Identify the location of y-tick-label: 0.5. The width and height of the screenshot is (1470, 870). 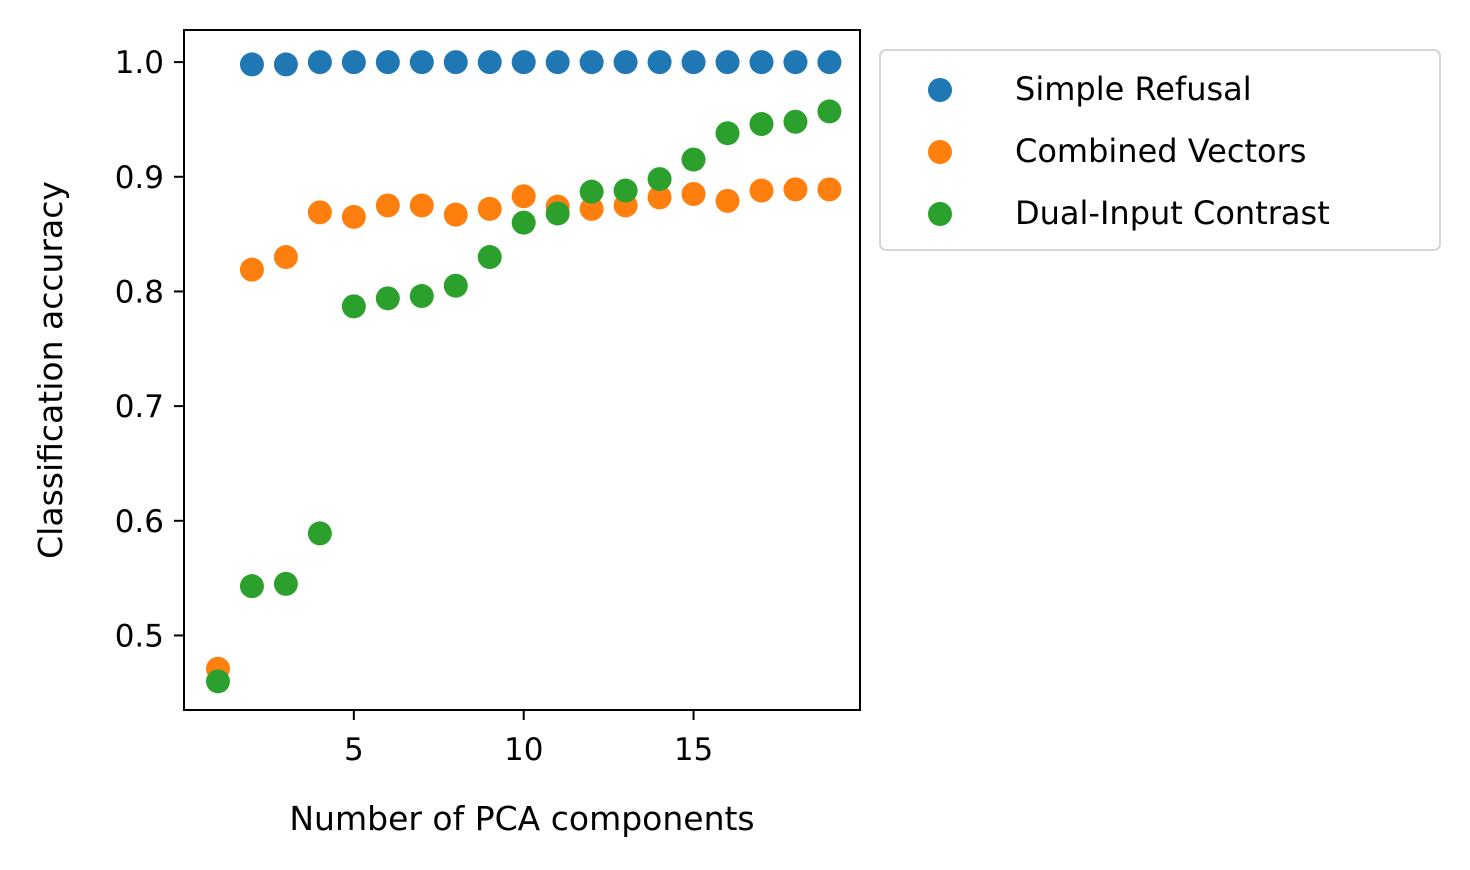
(139, 636).